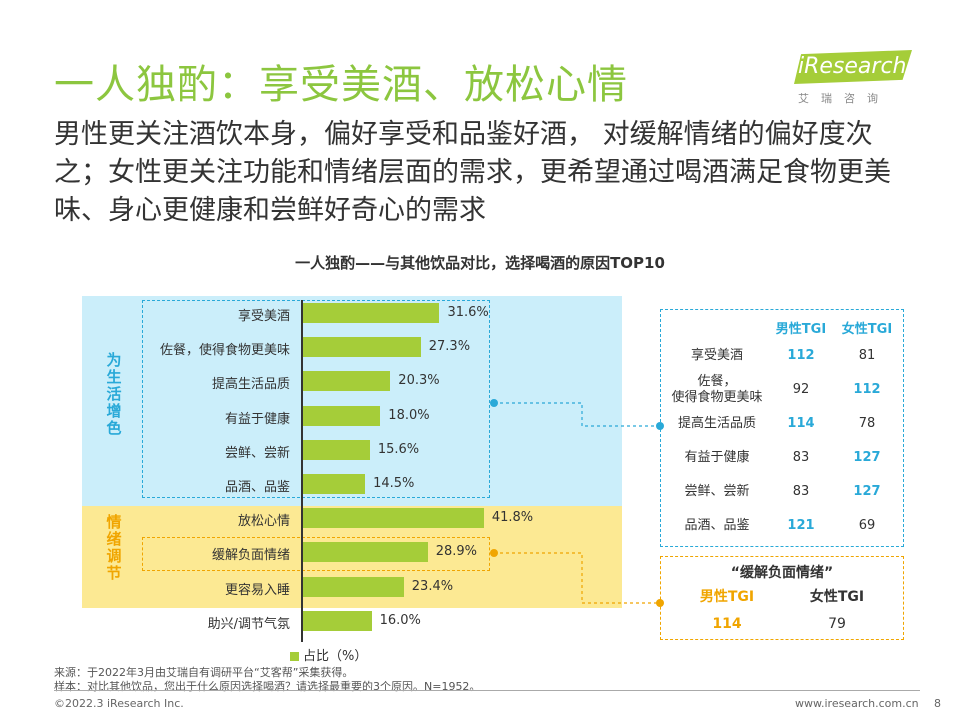 The image size is (960, 720). I want to click on tgi-row-label: 品酒、品鉴, so click(717, 526).